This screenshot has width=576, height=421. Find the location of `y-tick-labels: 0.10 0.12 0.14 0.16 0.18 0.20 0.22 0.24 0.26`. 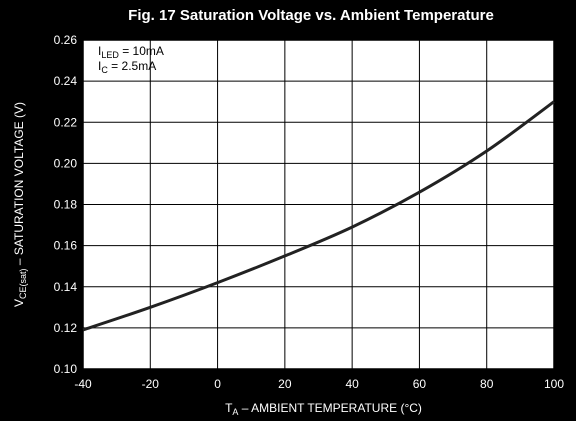

y-tick-labels: 0.10 0.12 0.14 0.16 0.18 0.20 0.22 0.24 0.26 is located at coordinates (66, 204).